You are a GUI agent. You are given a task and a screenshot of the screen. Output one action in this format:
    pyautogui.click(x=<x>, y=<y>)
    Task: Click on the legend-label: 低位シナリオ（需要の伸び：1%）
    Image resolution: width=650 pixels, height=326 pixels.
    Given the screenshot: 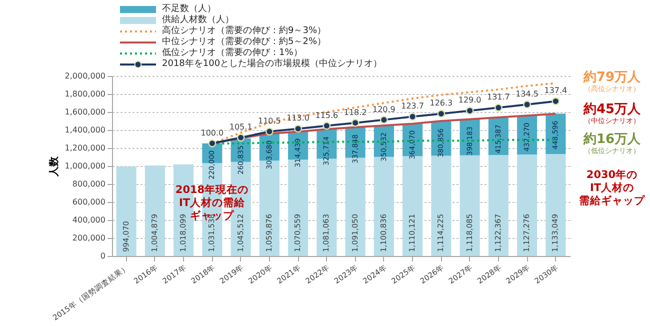 What is the action you would take?
    pyautogui.click(x=232, y=53)
    